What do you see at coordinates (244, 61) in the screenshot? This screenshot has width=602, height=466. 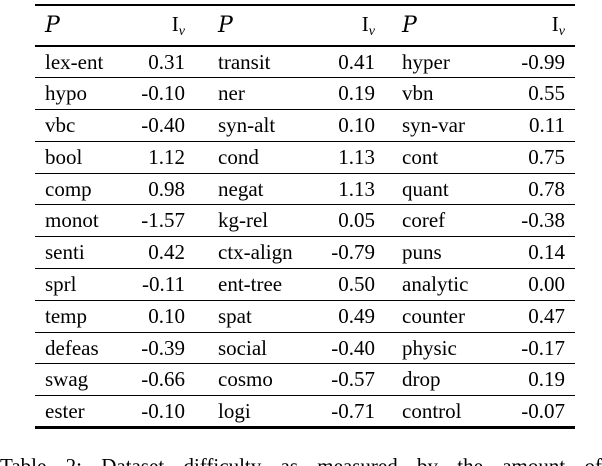 I see `phenomenon-cell: transit` at bounding box center [244, 61].